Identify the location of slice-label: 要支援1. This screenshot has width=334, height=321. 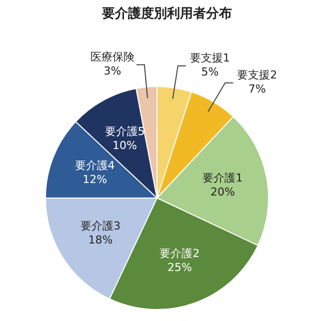
(210, 58).